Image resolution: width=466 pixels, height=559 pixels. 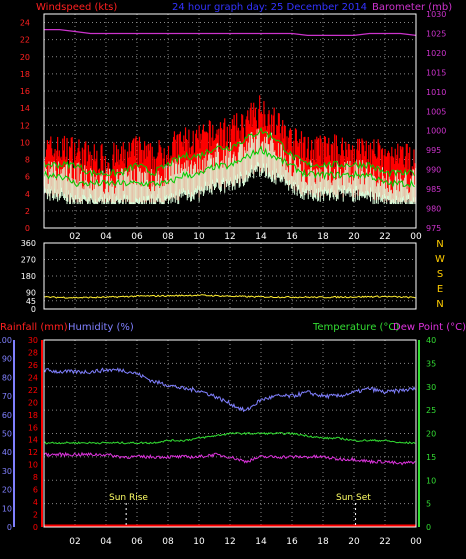 What do you see at coordinates (269, 7) in the screenshot?
I see `chart-title: 24 hour graph day: 25 December 2014` at bounding box center [269, 7].